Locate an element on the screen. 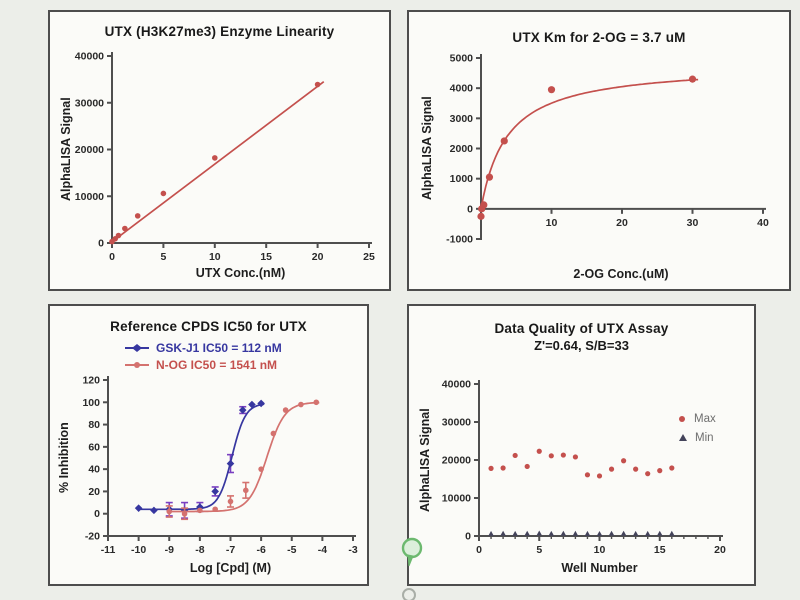 This screenshot has width=800, height=600. legend-item-max: Max is located at coordinates (697, 418).